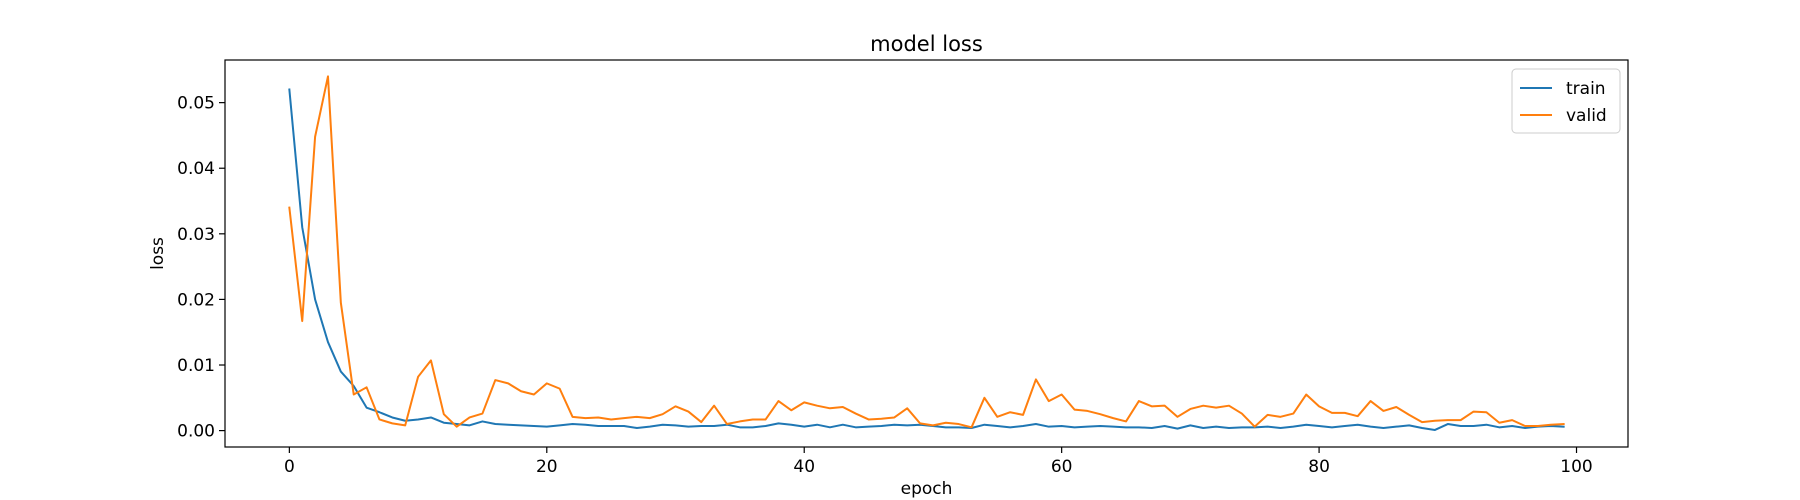 The height and width of the screenshot is (500, 1800). I want to click on chart-title: model loss, so click(926, 44).